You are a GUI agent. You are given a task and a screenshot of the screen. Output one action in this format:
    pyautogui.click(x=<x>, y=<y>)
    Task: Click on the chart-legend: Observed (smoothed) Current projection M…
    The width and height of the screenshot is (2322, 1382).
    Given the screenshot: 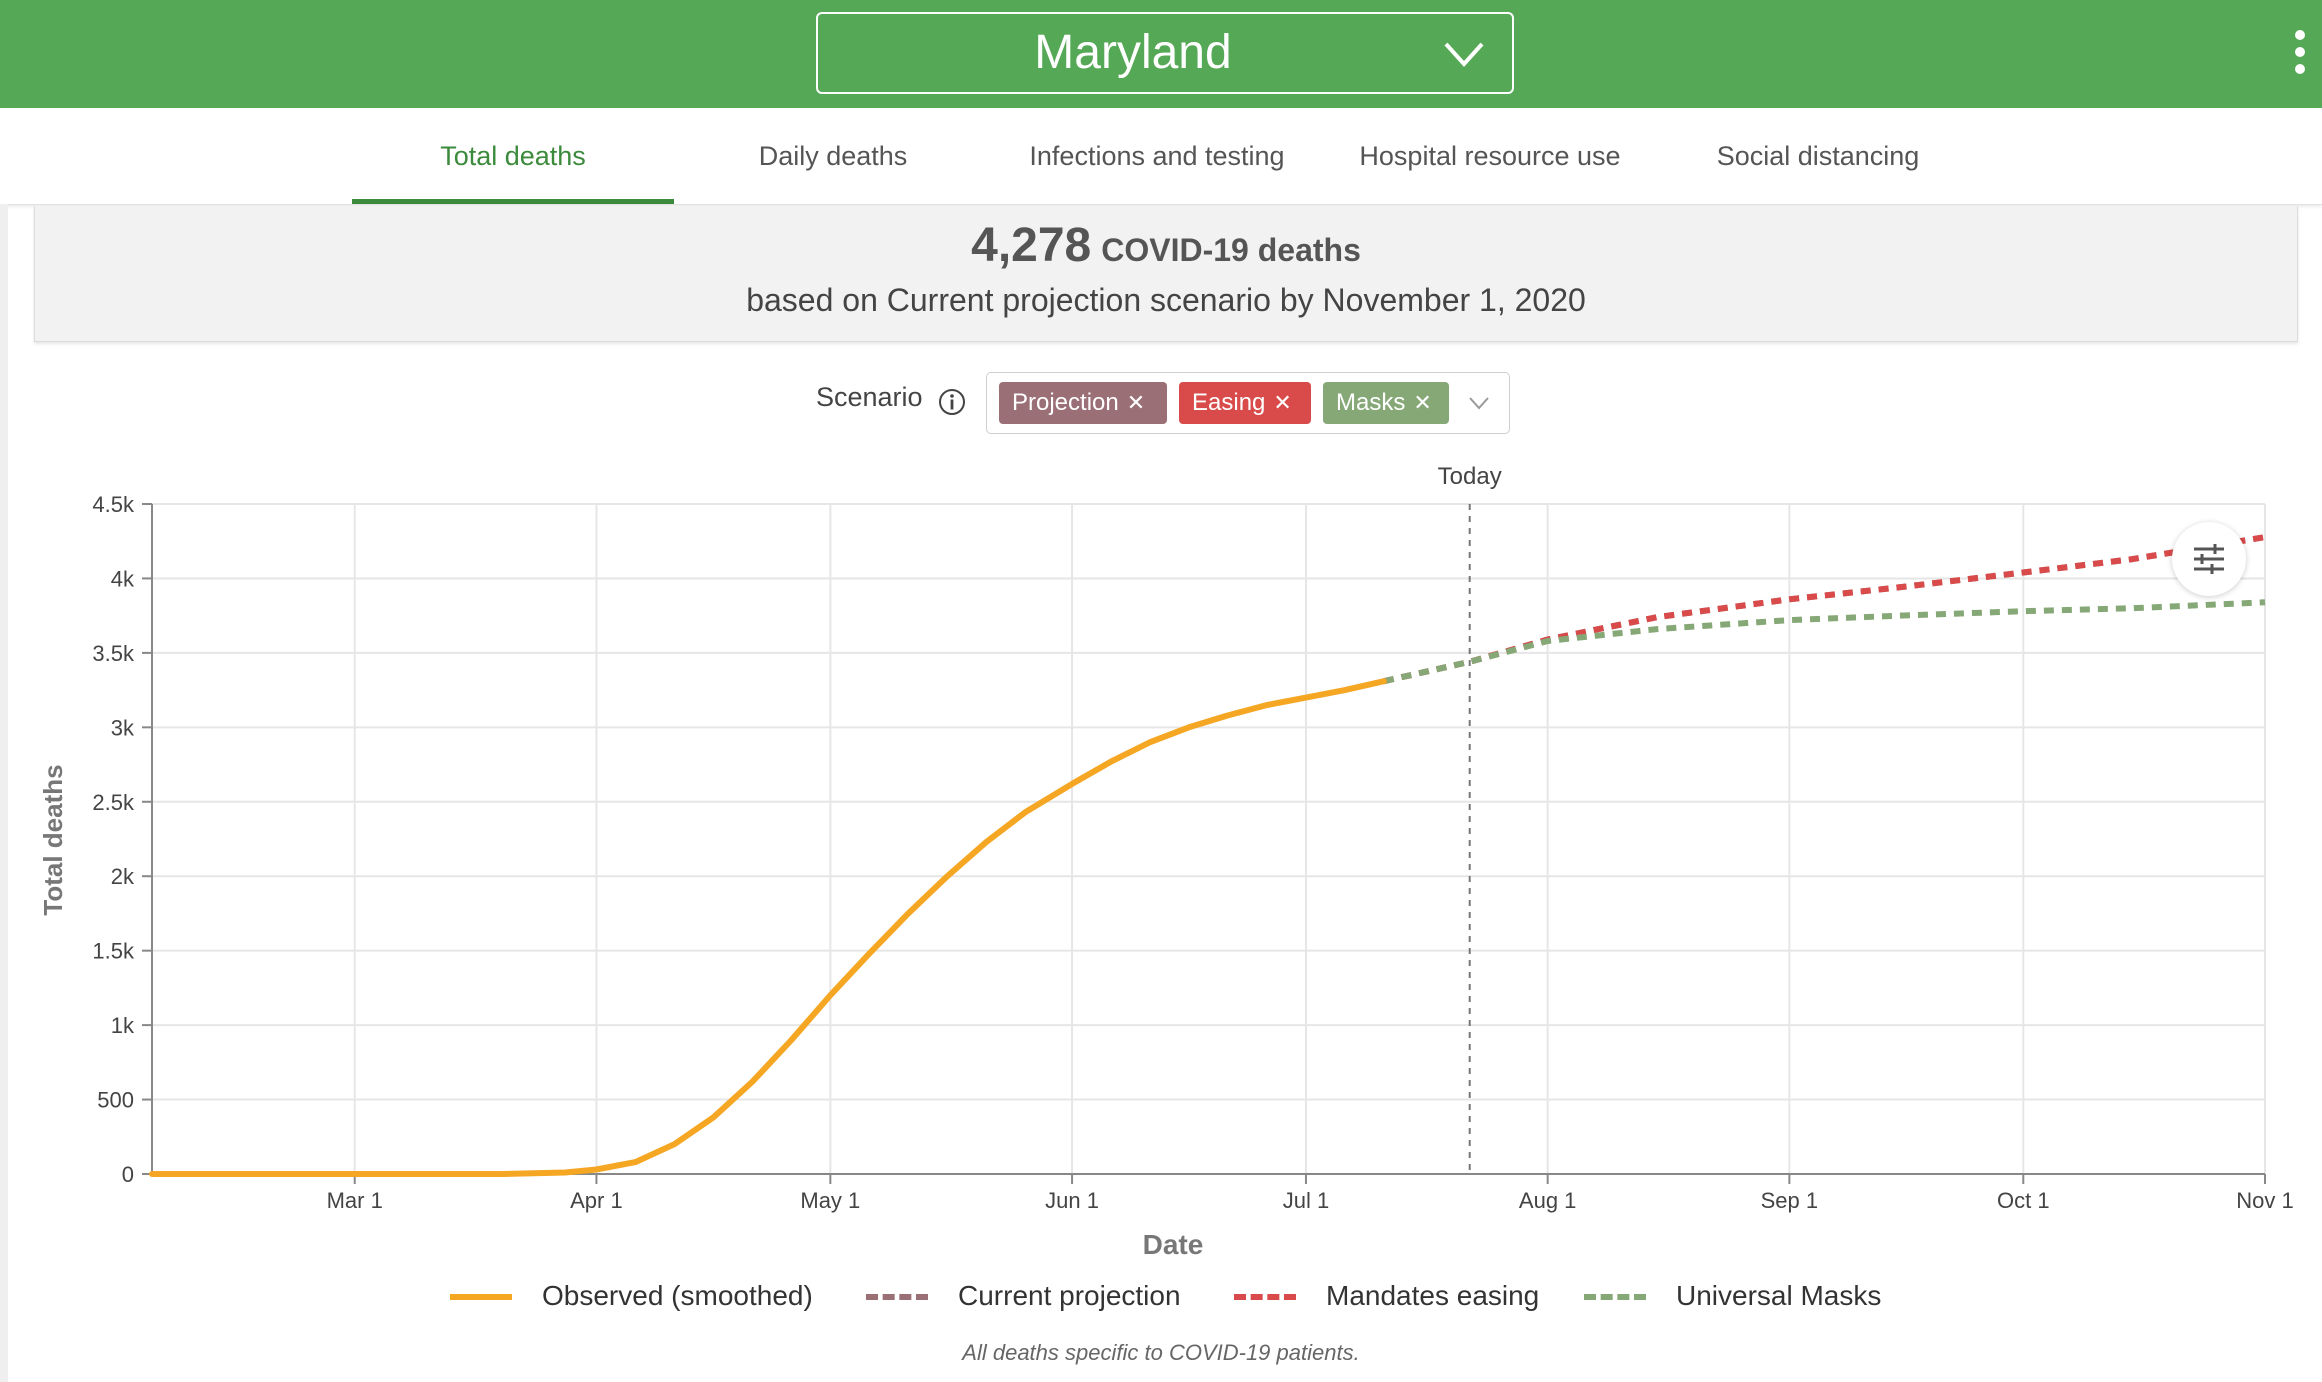 What is the action you would take?
    pyautogui.click(x=1161, y=1296)
    